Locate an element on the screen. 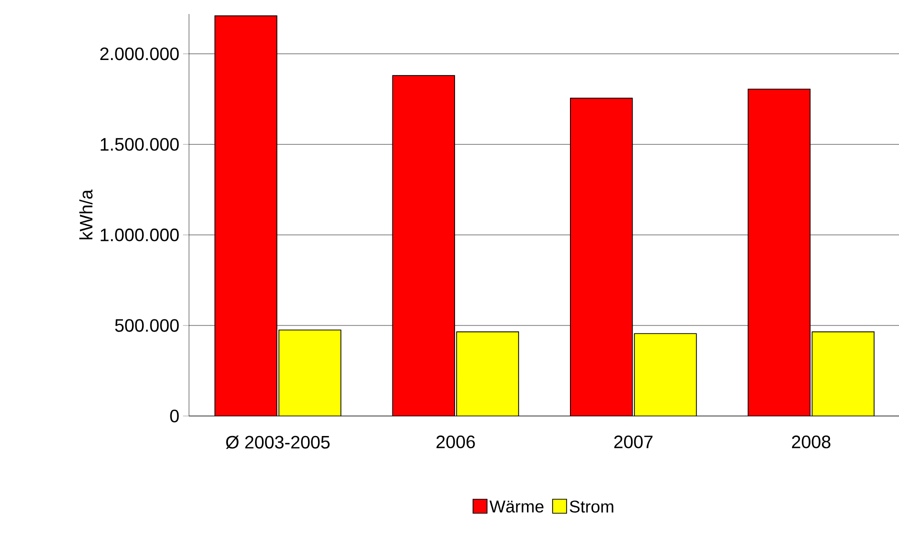 This screenshot has height=552, width=899. y-axis-title: kWh/a is located at coordinates (86, 214).